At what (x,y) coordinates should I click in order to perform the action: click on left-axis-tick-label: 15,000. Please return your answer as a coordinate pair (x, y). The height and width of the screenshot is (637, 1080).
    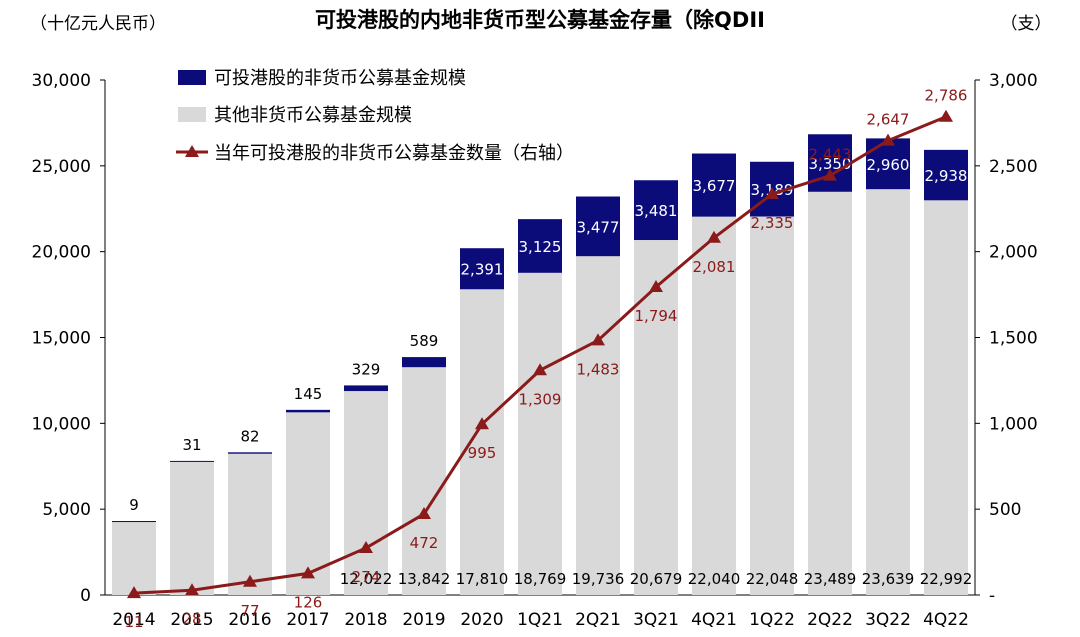
    Looking at the image, I should click on (61, 339).